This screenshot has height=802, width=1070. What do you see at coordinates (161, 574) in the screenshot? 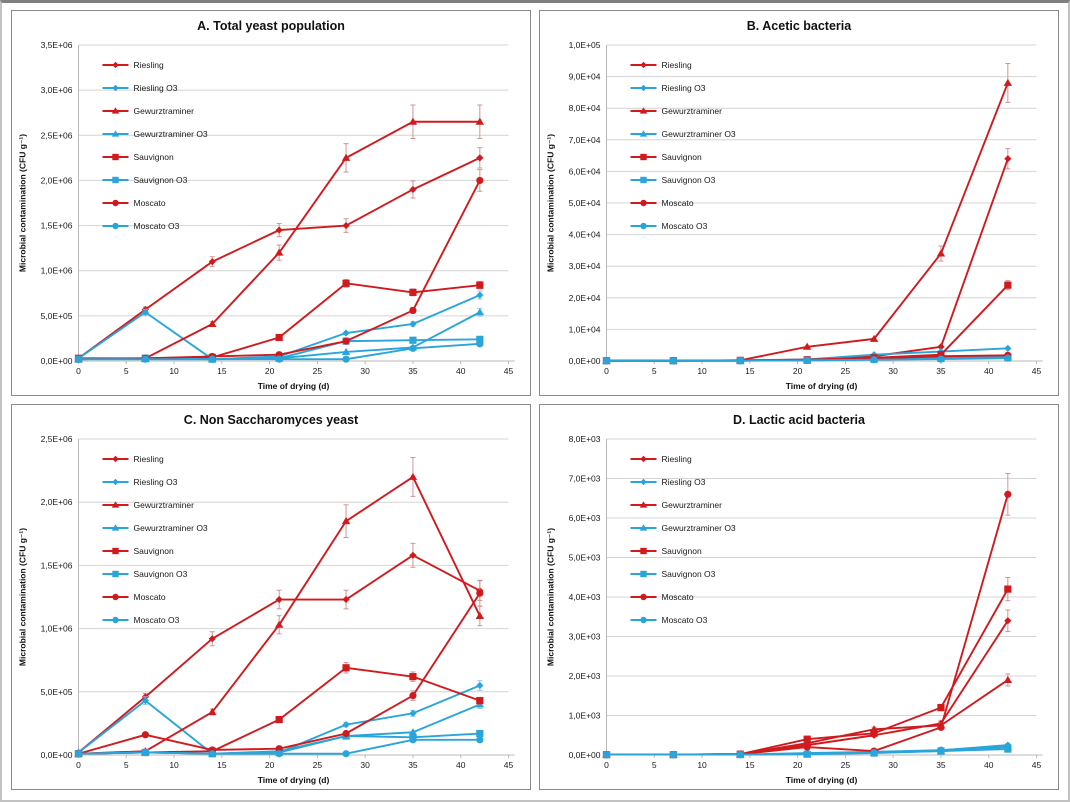
I see `legend-label: Sauvignon O3` at bounding box center [161, 574].